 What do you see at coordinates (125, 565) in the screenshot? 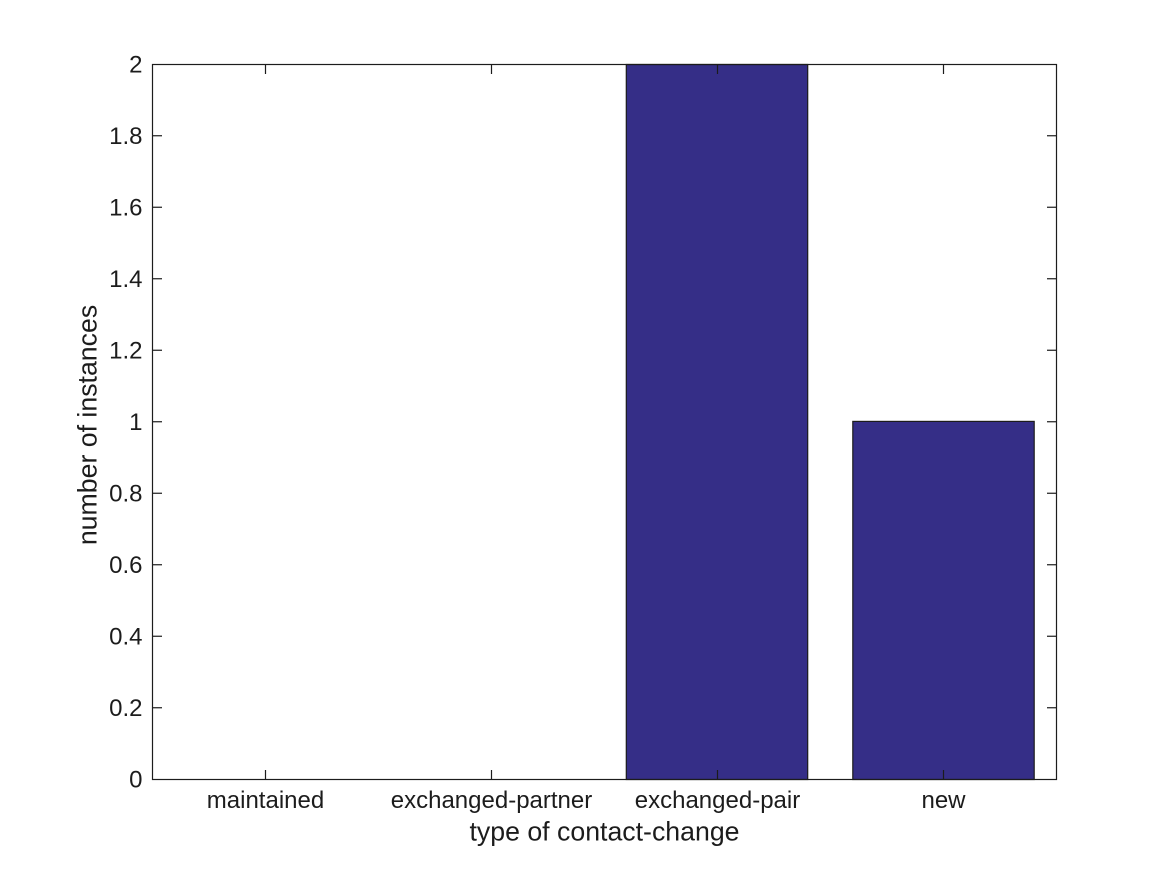
I see `svg-text: 0.6` at bounding box center [125, 565].